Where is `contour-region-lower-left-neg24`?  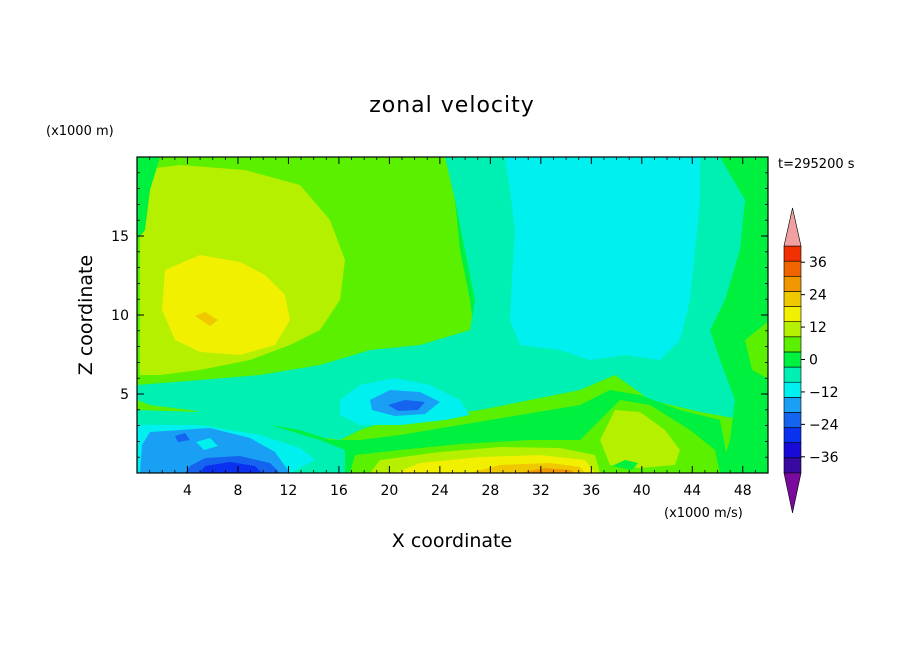 contour-region-lower-left-neg24 is located at coordinates (227, 453).